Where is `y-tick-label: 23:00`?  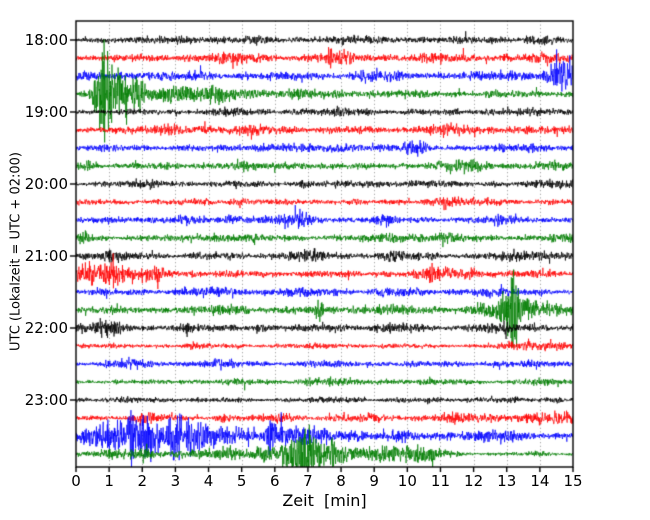
y-tick-label: 23:00 is located at coordinates (46, 400).